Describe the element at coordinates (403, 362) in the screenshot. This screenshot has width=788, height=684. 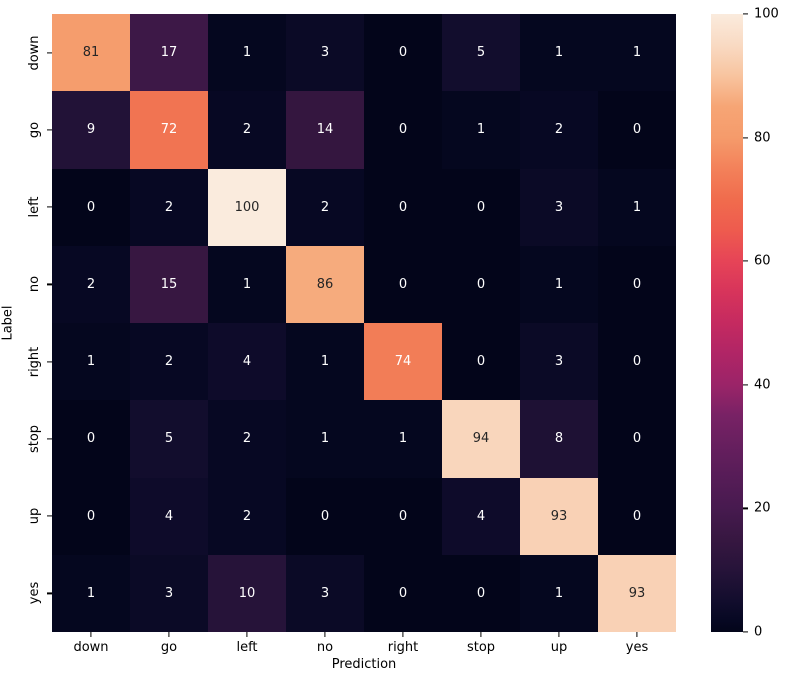
I see `heatmap-cell-right-right: 74` at that location.